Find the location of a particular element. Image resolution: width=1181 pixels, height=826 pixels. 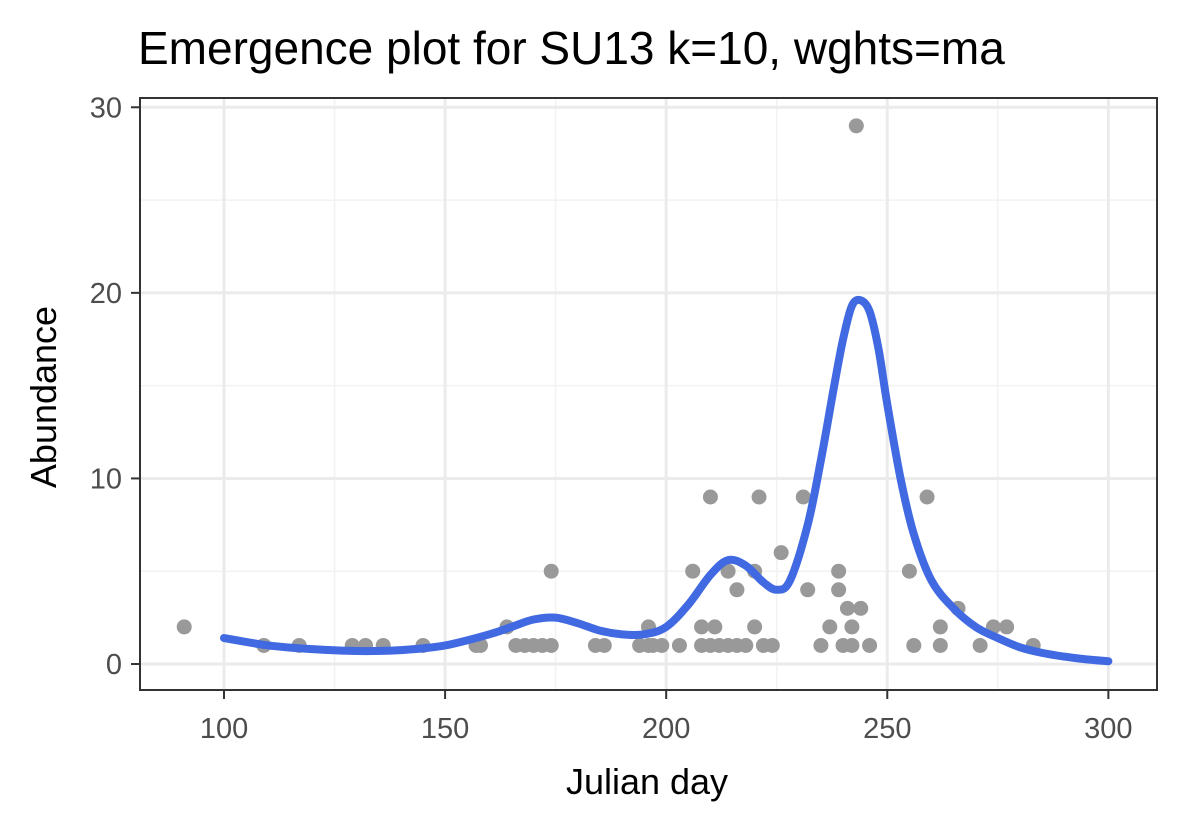

y-tick-label: 10 is located at coordinates (106, 479).